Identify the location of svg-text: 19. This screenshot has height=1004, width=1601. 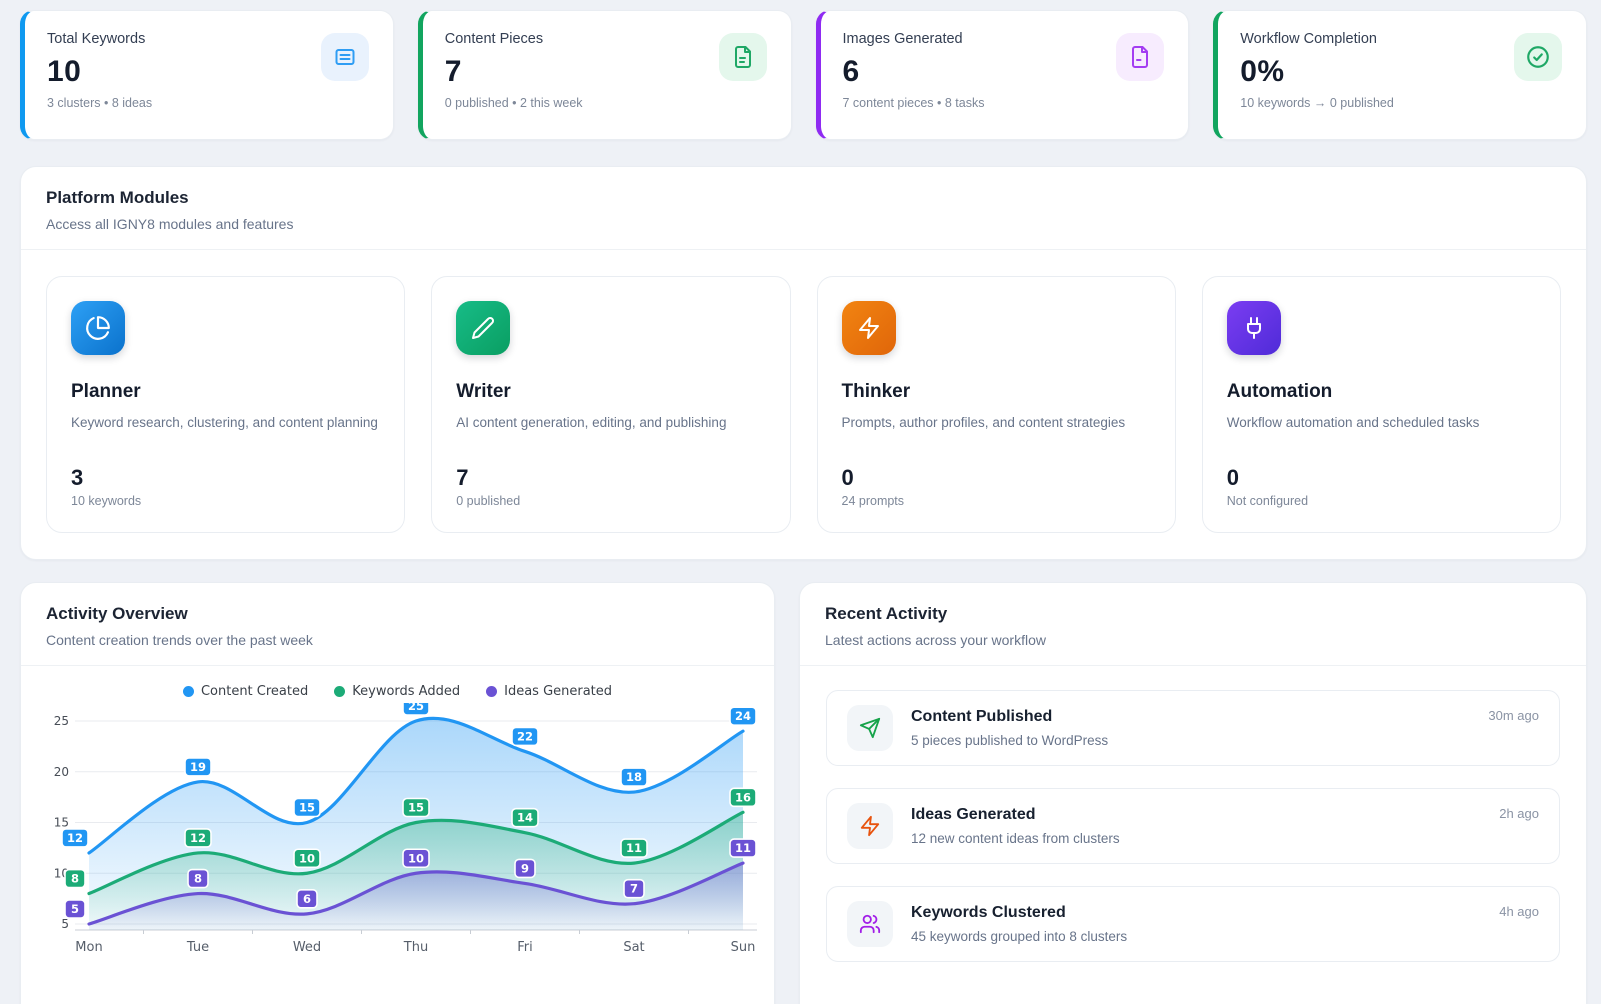
(198, 767).